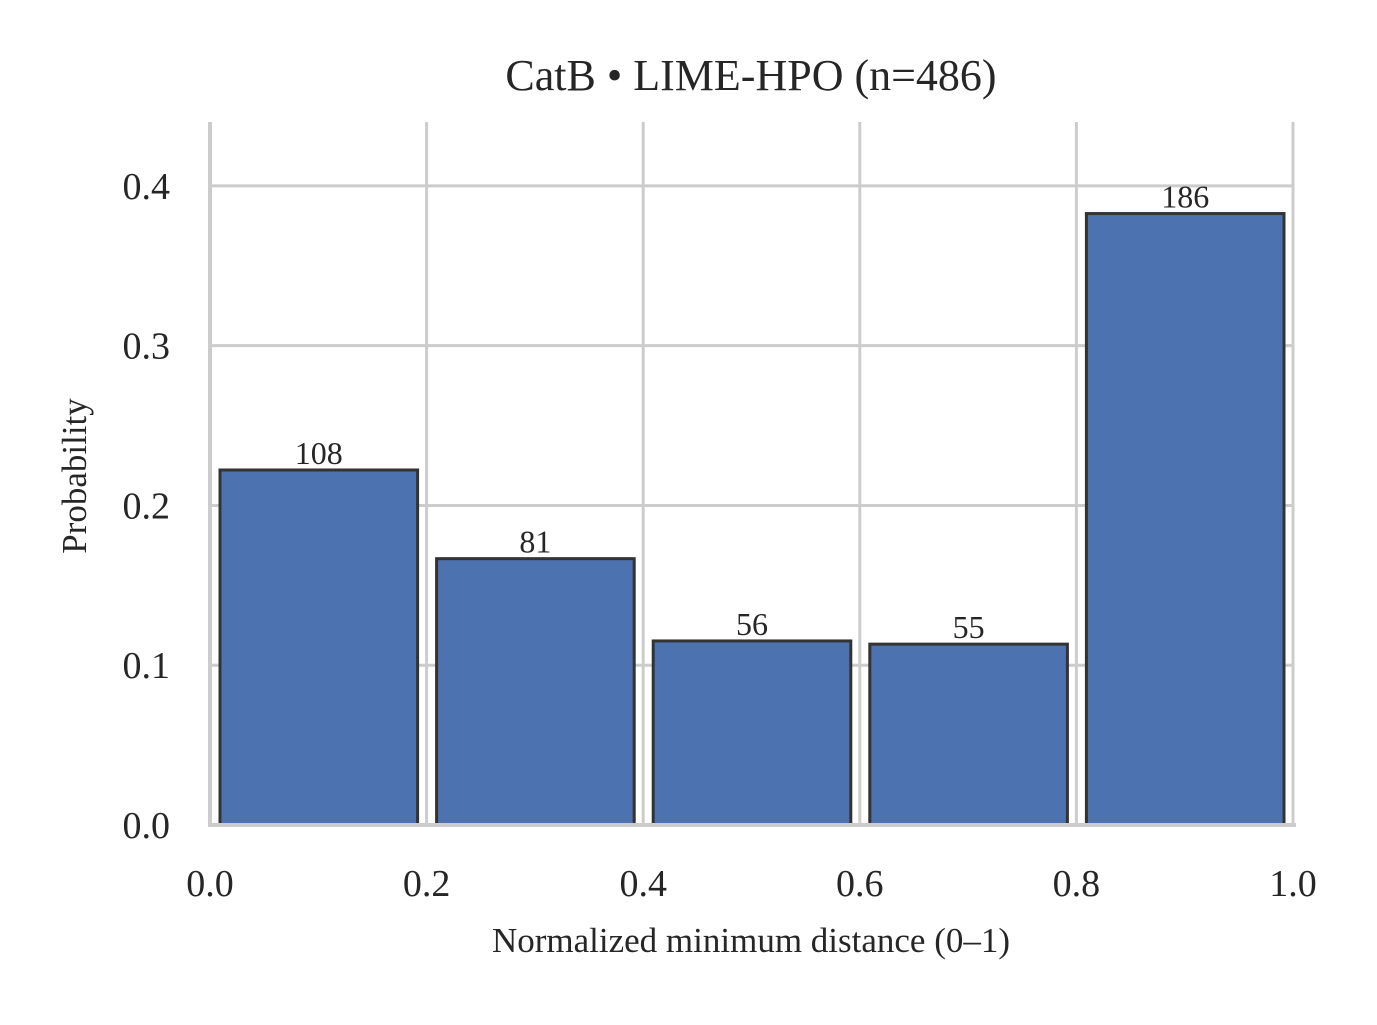  Describe the element at coordinates (427, 884) in the screenshot. I see `x-tick-label: 0.2` at that location.